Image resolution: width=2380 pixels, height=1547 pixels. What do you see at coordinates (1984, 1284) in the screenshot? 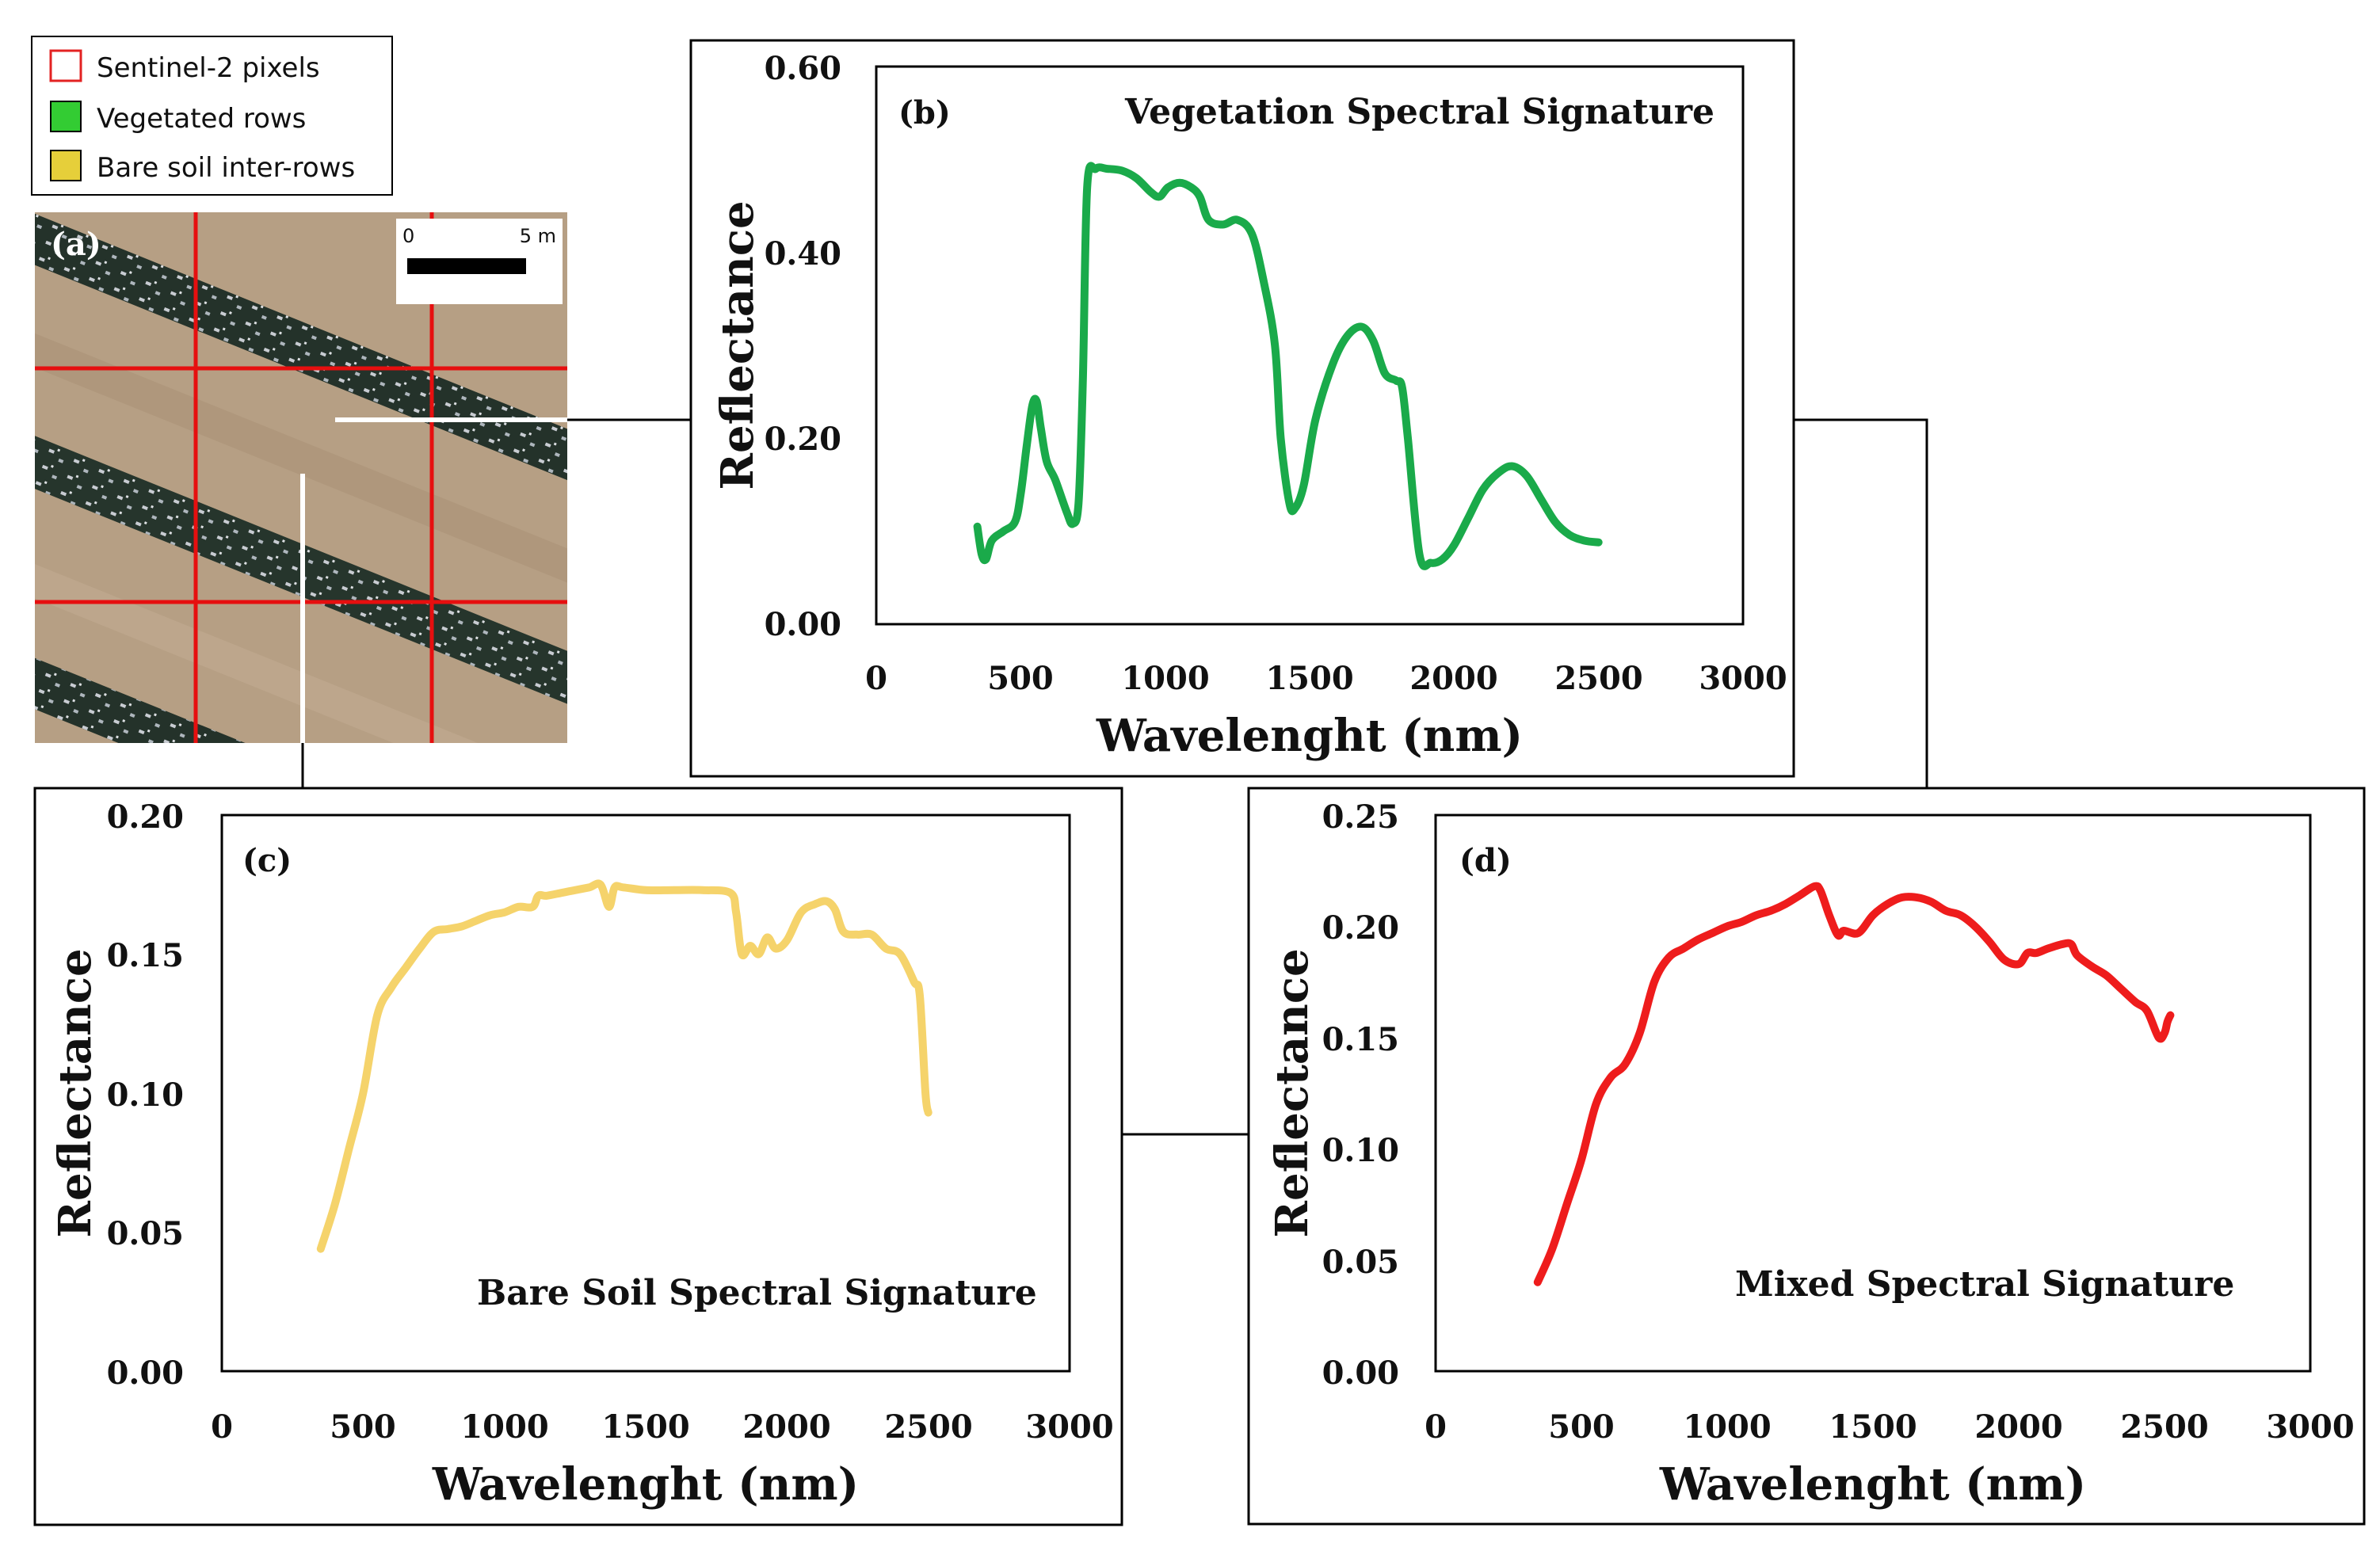
I see `panel-d-title: Mixed Spectral Signature` at bounding box center [1984, 1284].